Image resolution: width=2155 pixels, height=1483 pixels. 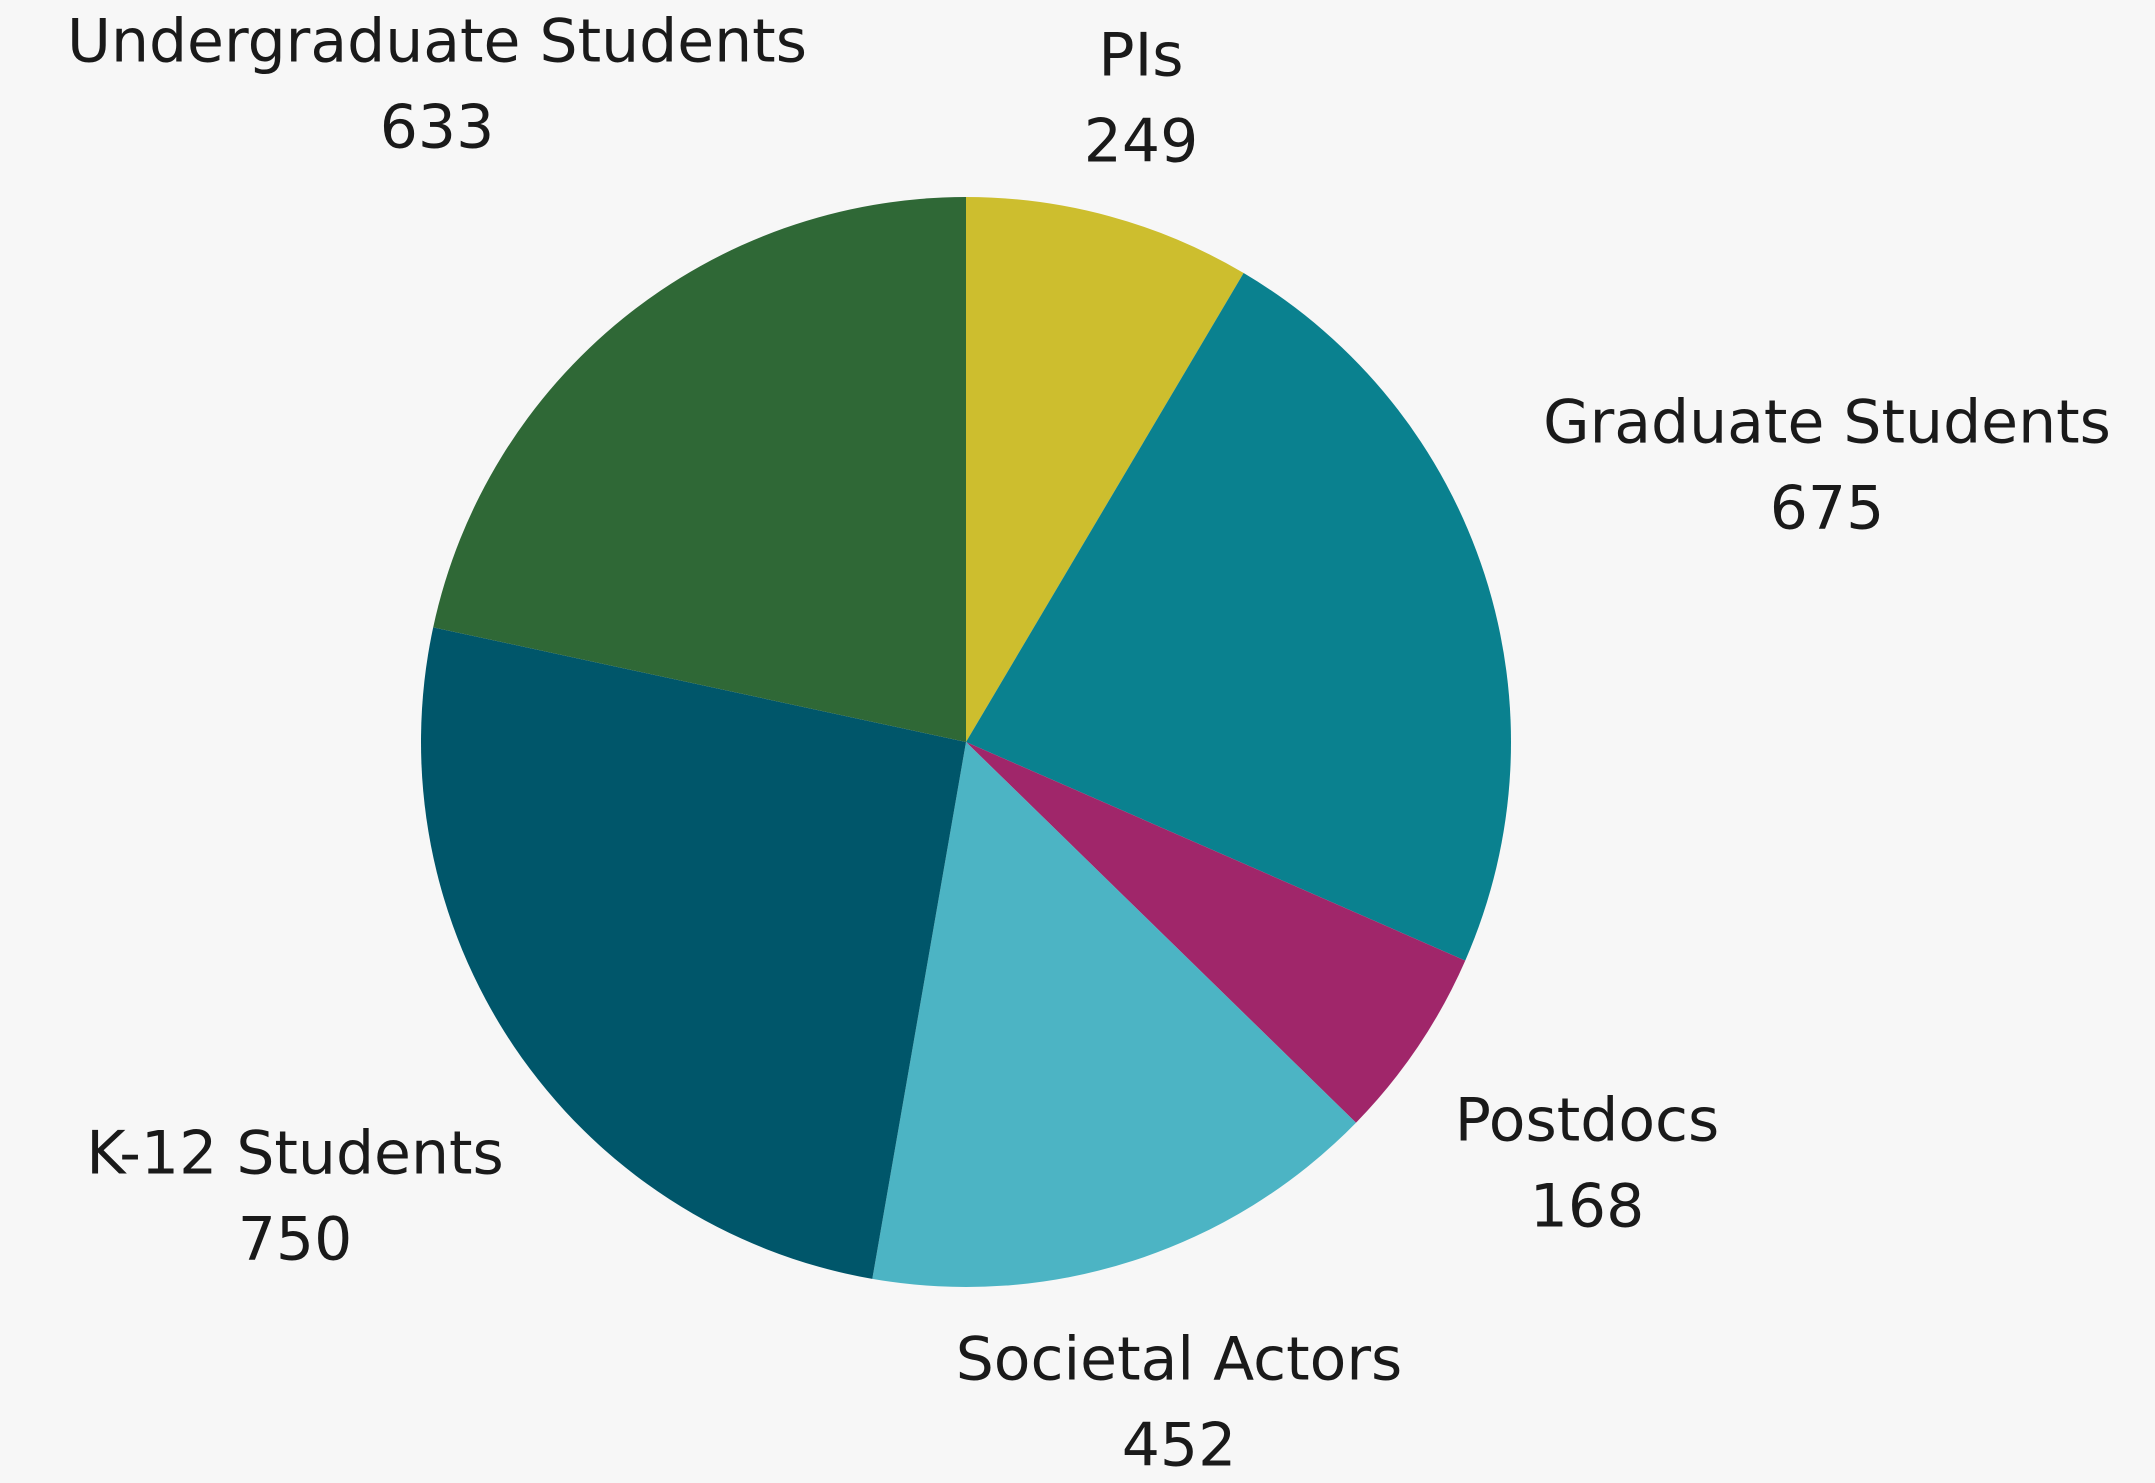 I want to click on slice-label: PIs, so click(x=1140, y=56).